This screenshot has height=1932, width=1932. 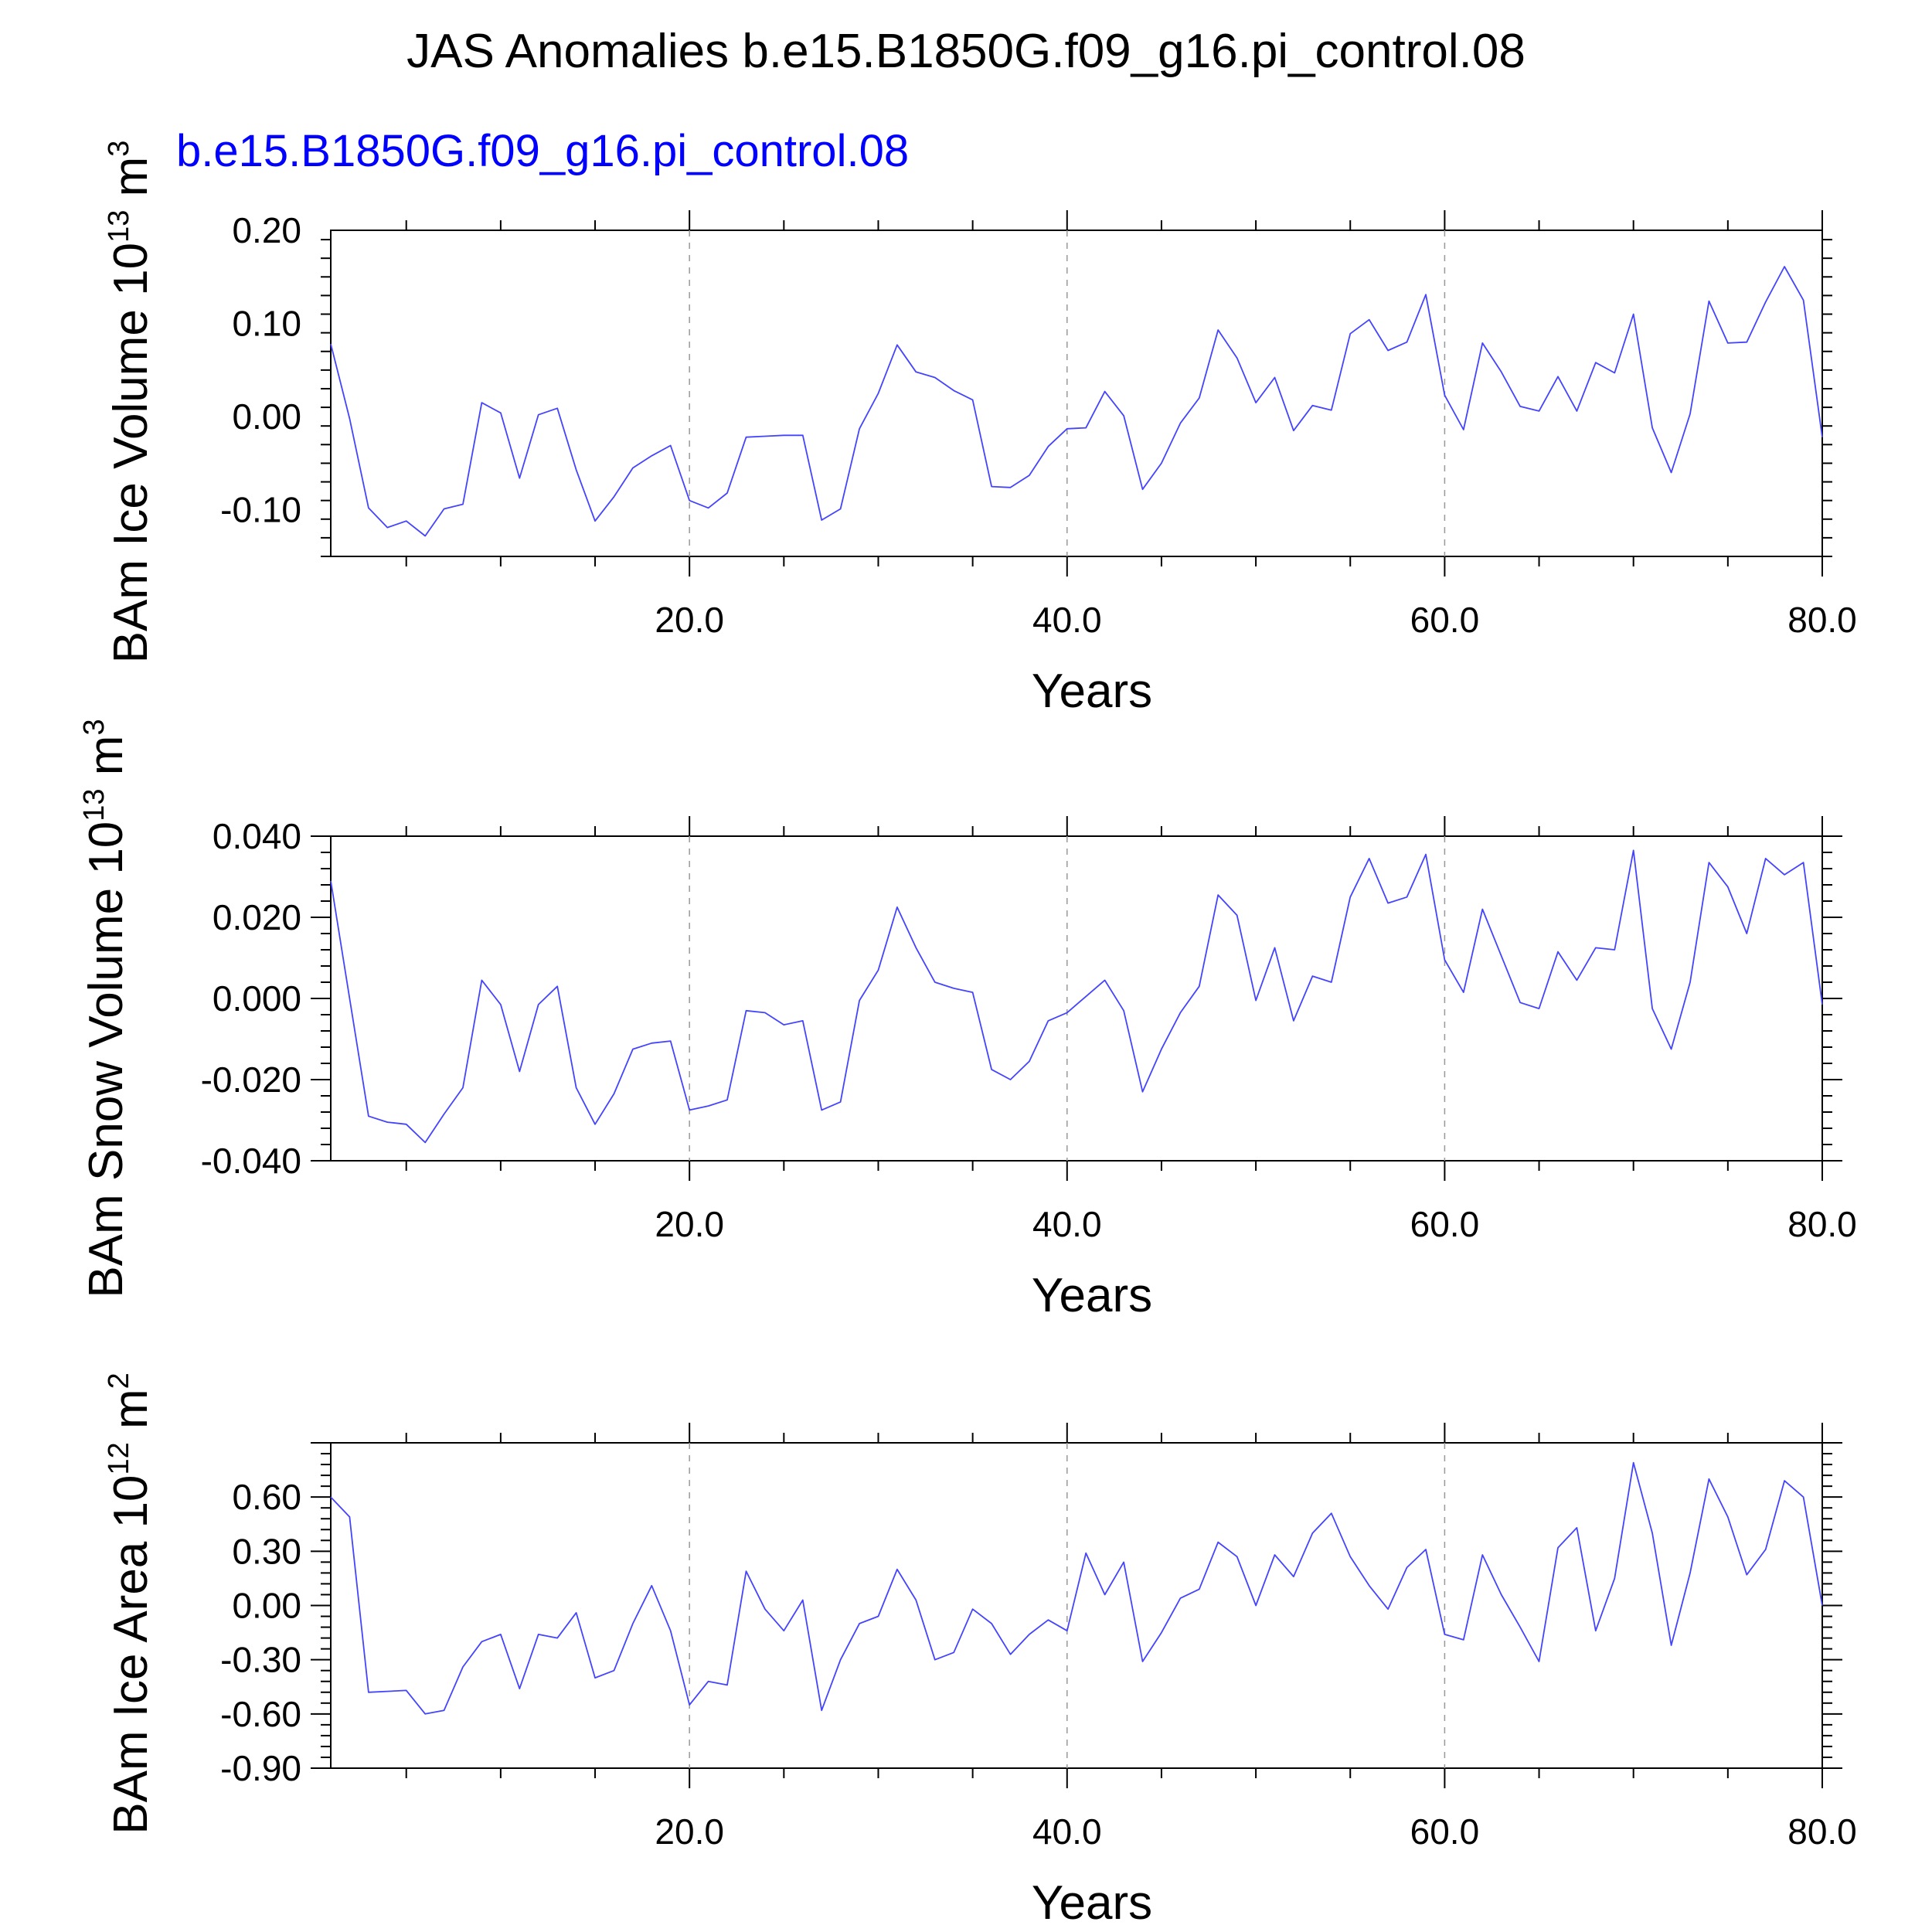 I want to click on x-tick-label: 80.0, so click(x=1822, y=1224).